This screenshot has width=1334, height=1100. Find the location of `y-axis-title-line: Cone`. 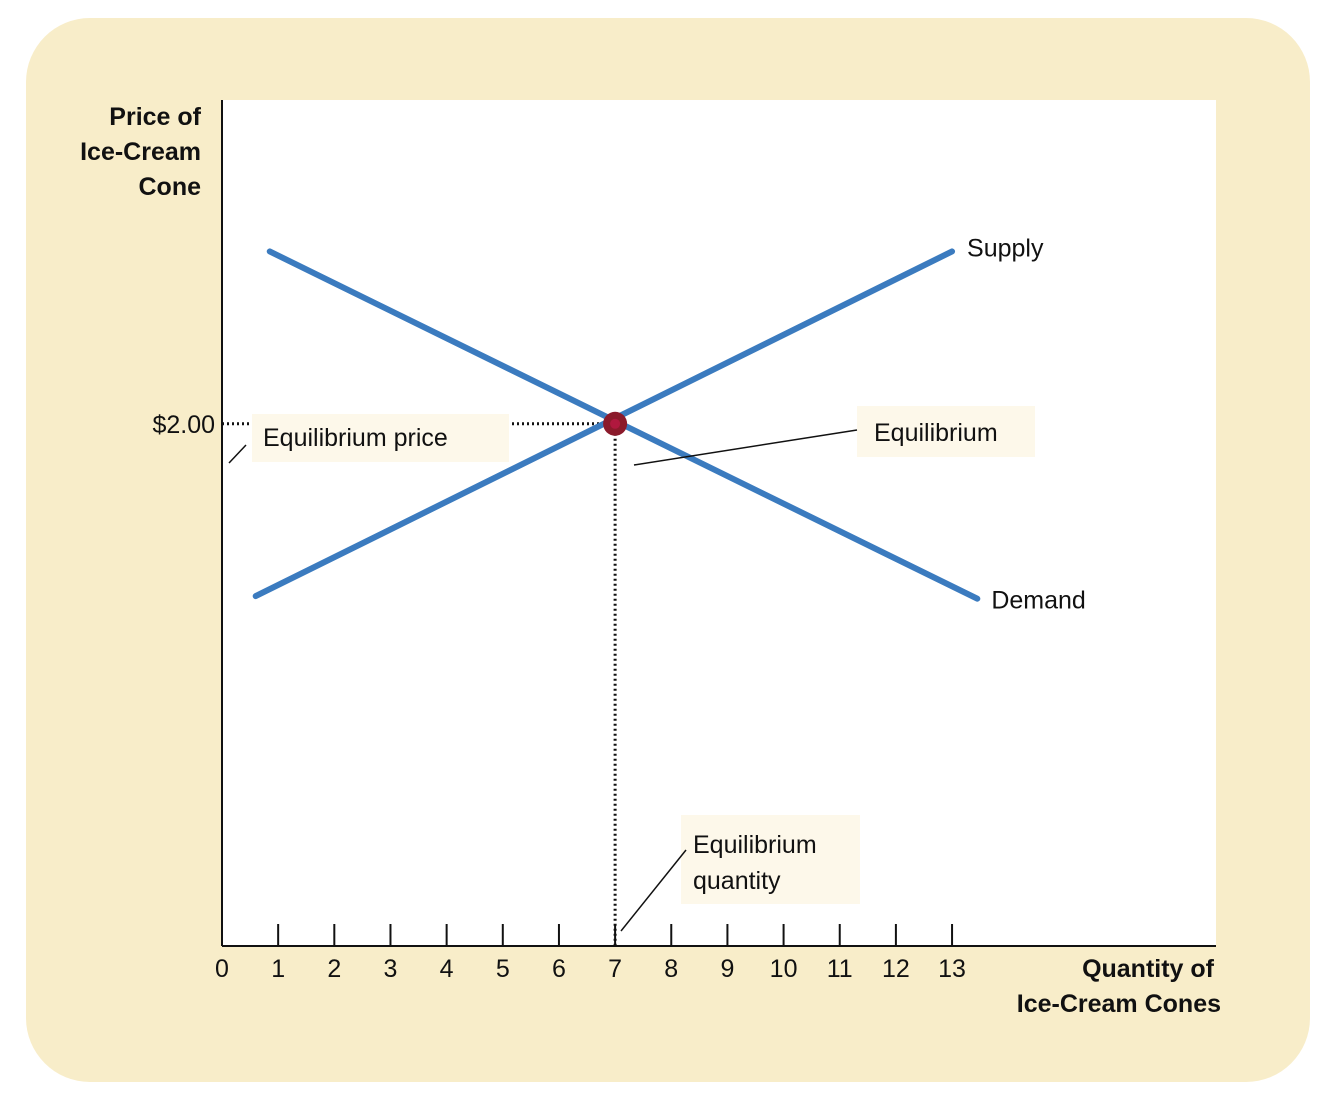

y-axis-title-line: Cone is located at coordinates (170, 187).